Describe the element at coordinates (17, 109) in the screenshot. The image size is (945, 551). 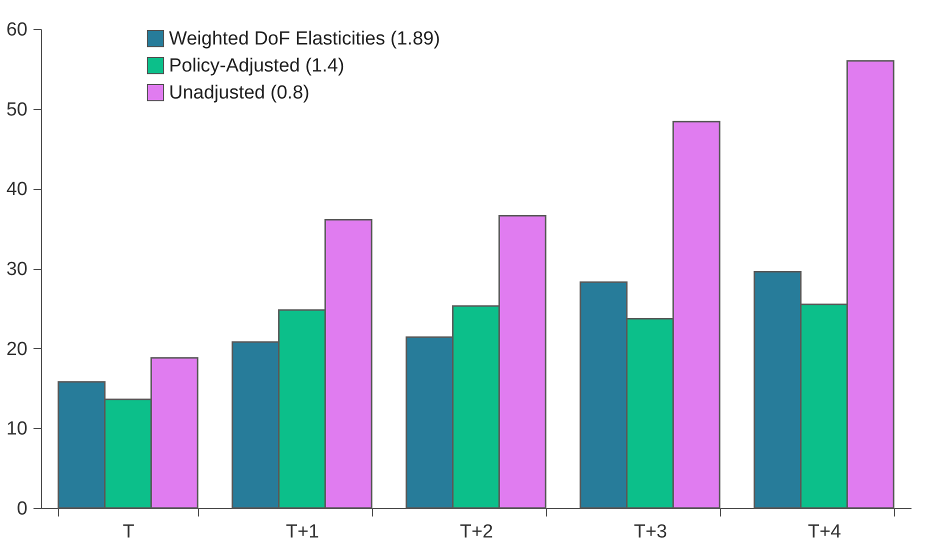
I see `y-tick-label: 50` at that location.